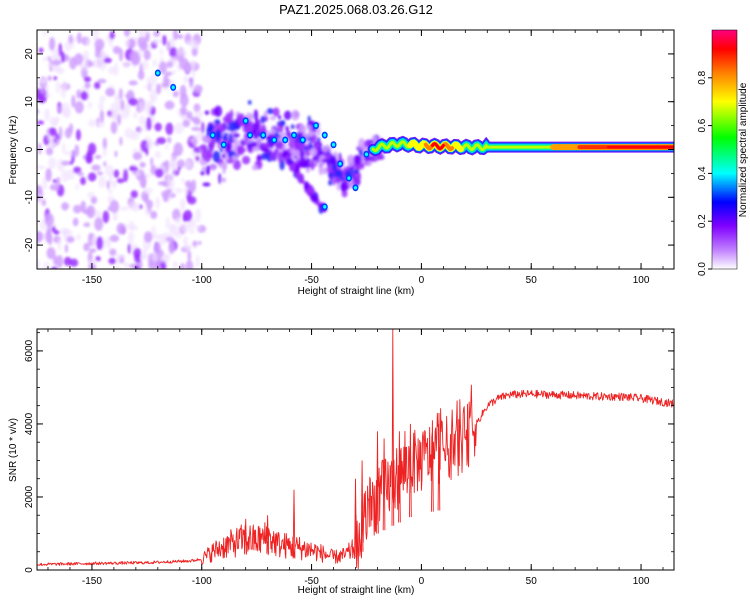  I want to click on heatmap-x-tick-label: -150, so click(92, 280).